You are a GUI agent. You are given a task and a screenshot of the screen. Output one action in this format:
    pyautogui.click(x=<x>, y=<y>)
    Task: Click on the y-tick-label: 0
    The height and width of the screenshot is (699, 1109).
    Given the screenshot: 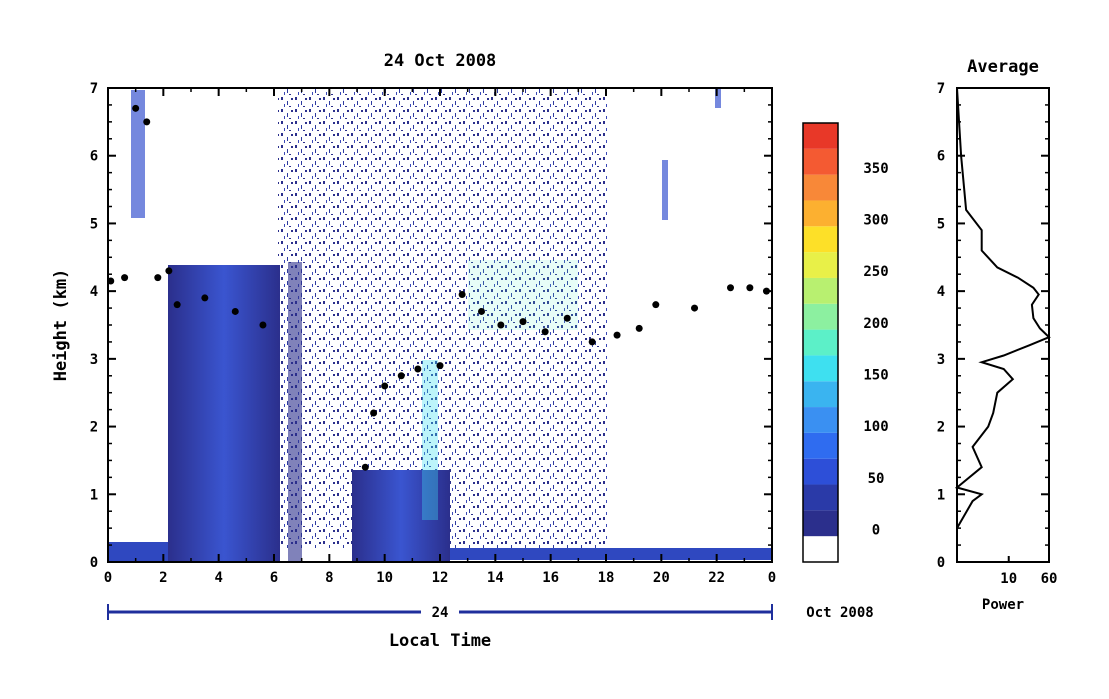 What is the action you would take?
    pyautogui.click(x=94, y=563)
    